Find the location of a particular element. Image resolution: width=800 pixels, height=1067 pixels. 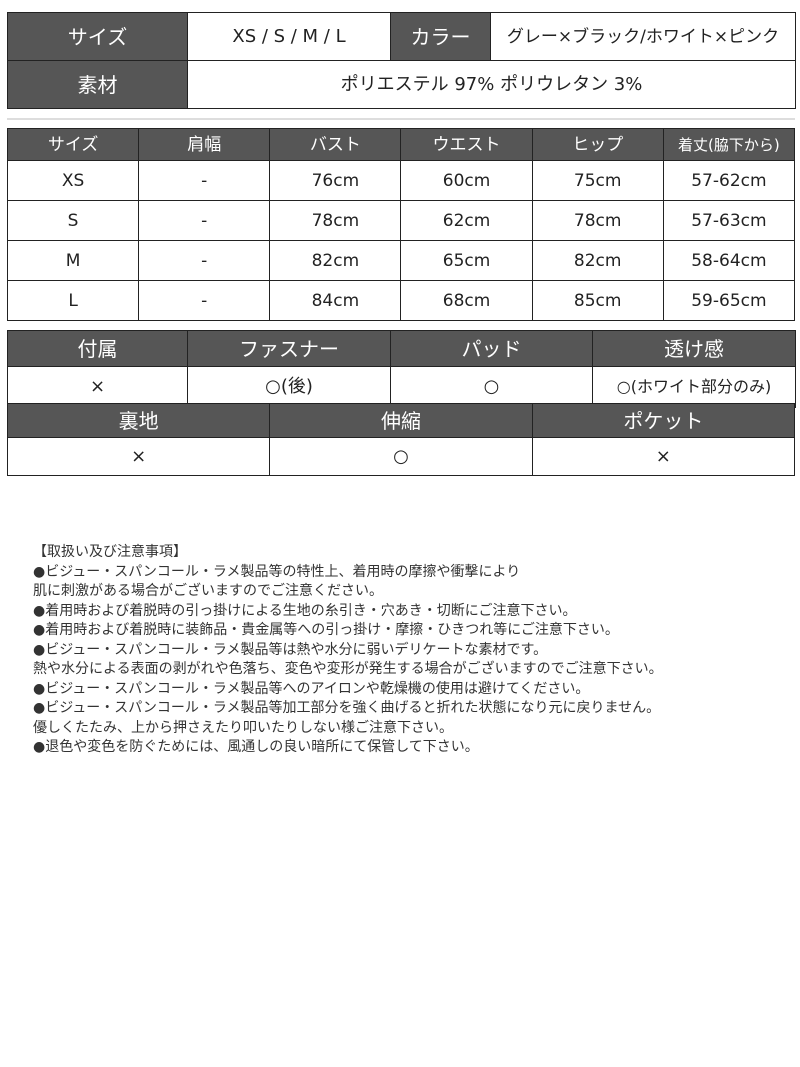

pad-header: パッド is located at coordinates (491, 348).